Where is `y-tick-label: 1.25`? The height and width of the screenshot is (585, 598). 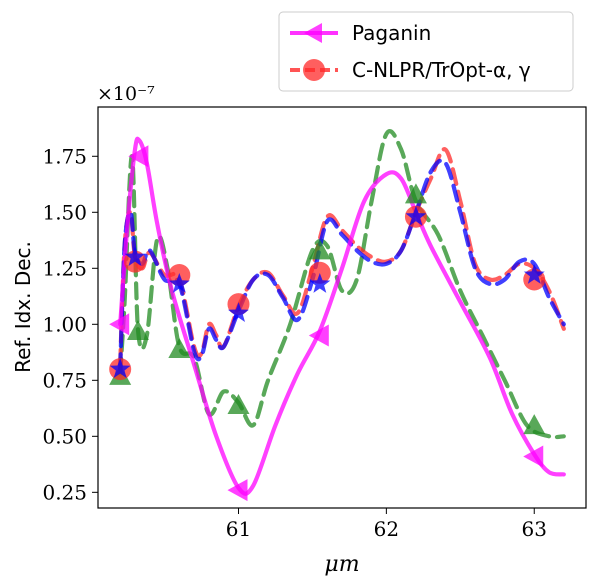 y-tick-label: 1.25 is located at coordinates (64, 268).